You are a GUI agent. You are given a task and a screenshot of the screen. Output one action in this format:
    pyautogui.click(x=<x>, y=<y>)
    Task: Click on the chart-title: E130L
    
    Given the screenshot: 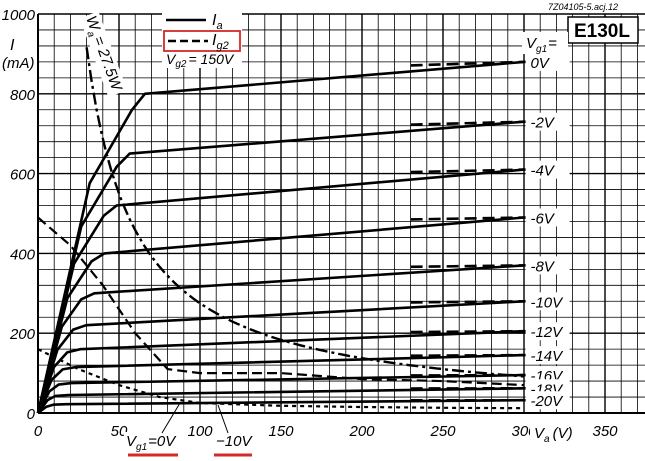 What is the action you would take?
    pyautogui.click(x=602, y=31)
    